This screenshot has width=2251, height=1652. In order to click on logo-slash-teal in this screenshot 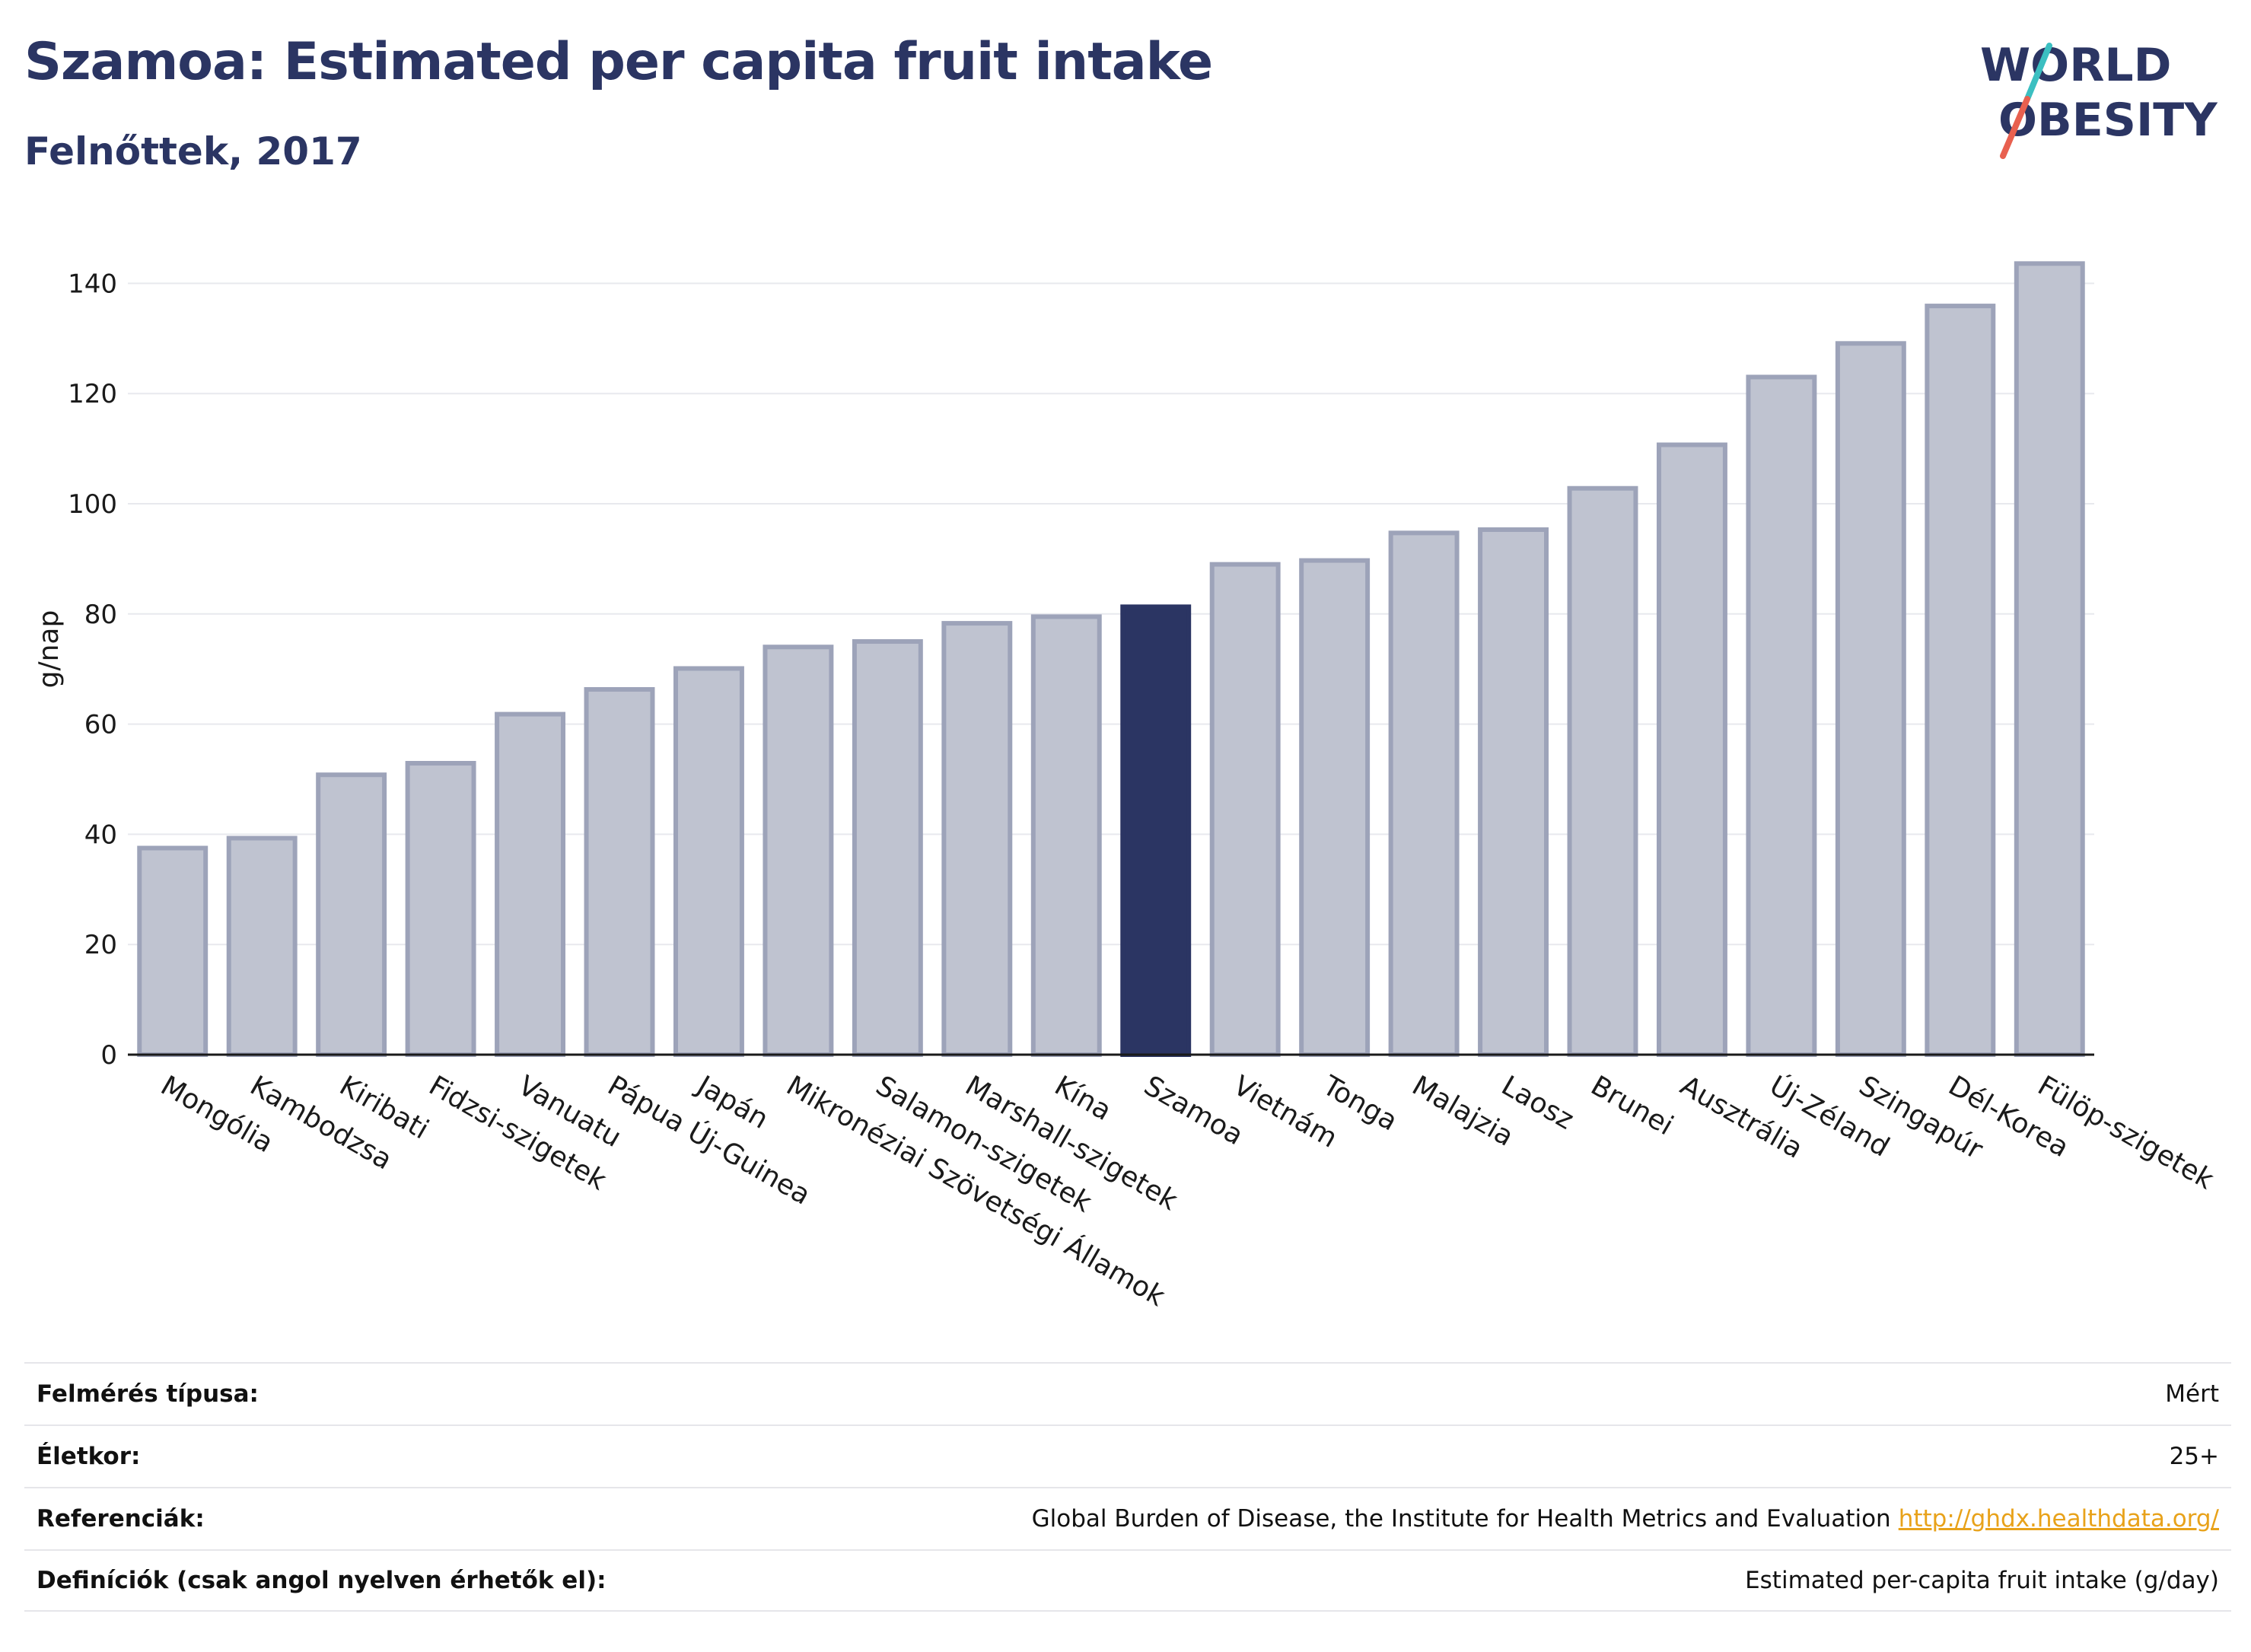, I will do `click(2038, 72)`.